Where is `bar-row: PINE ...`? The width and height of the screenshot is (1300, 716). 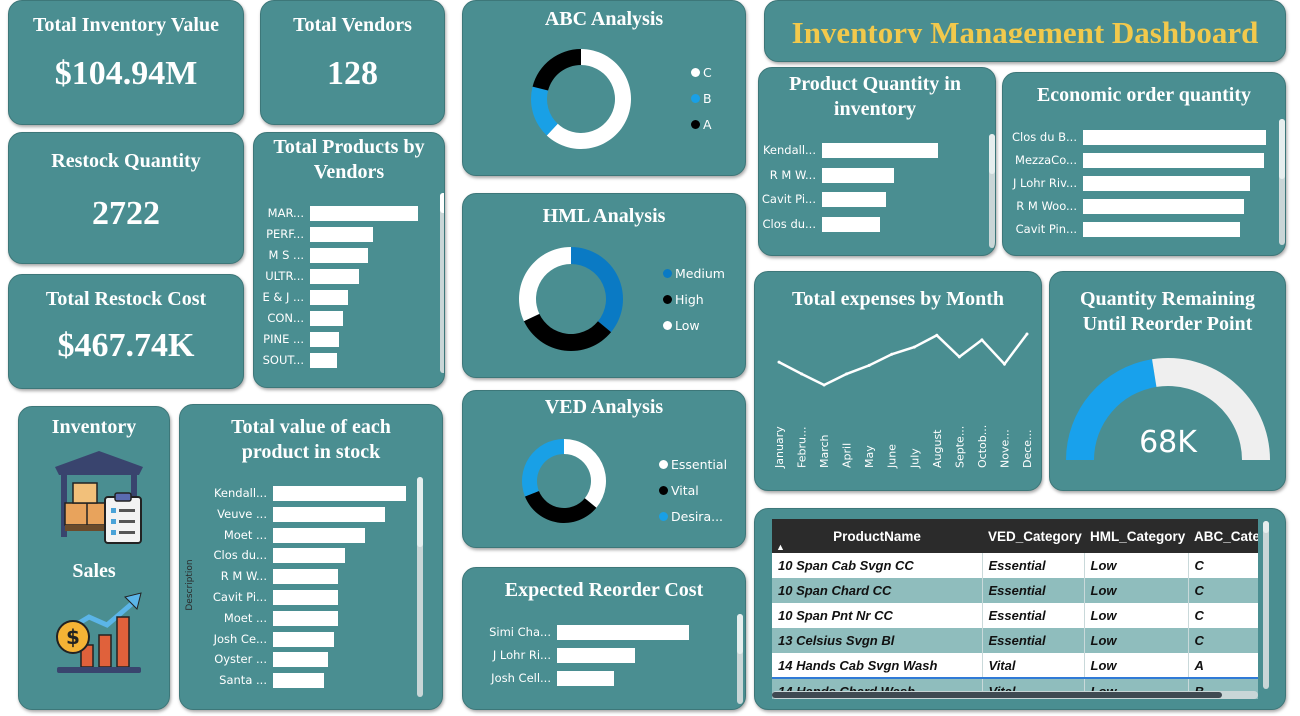
bar-row: PINE ... is located at coordinates (344, 339).